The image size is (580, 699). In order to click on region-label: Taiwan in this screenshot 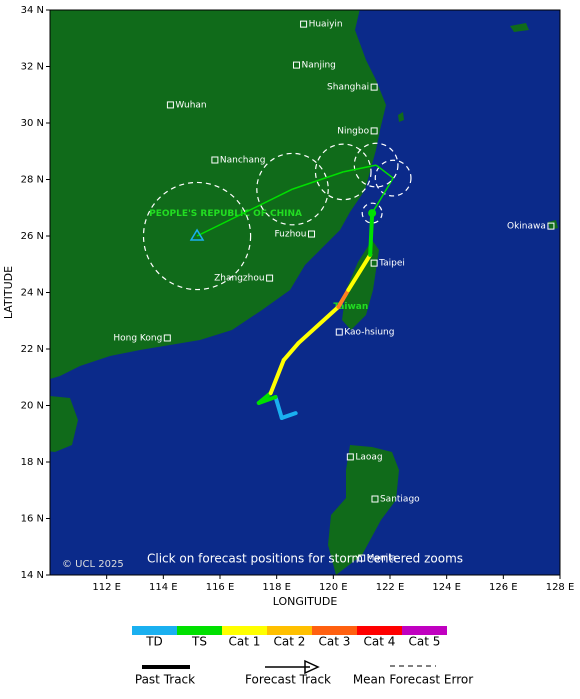, I will do `click(350, 307)`.